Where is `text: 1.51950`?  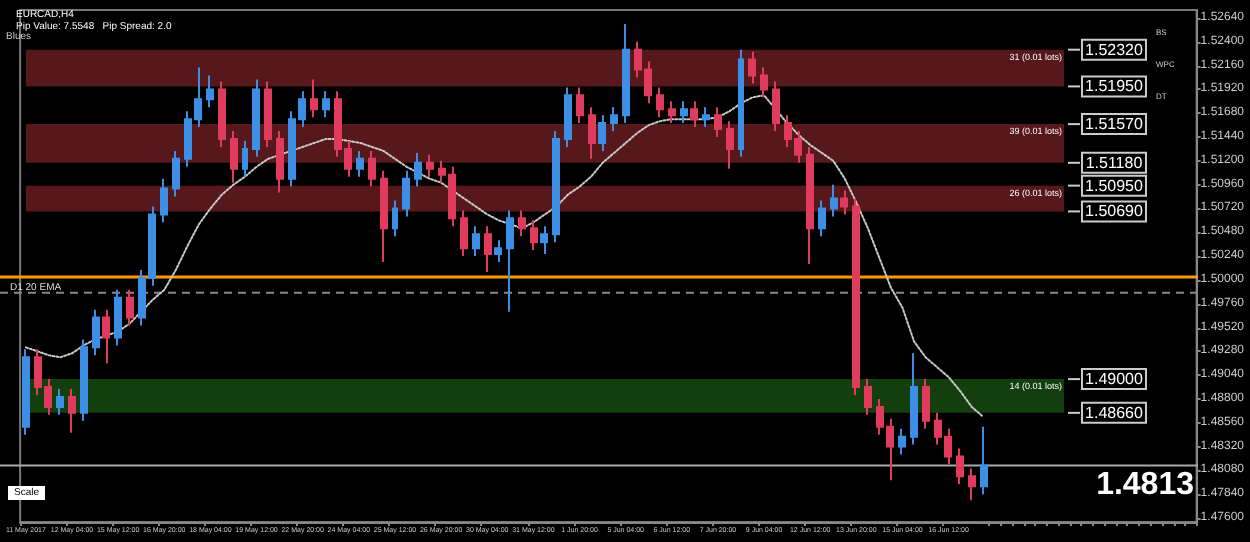 text: 1.51950 is located at coordinates (1114, 86).